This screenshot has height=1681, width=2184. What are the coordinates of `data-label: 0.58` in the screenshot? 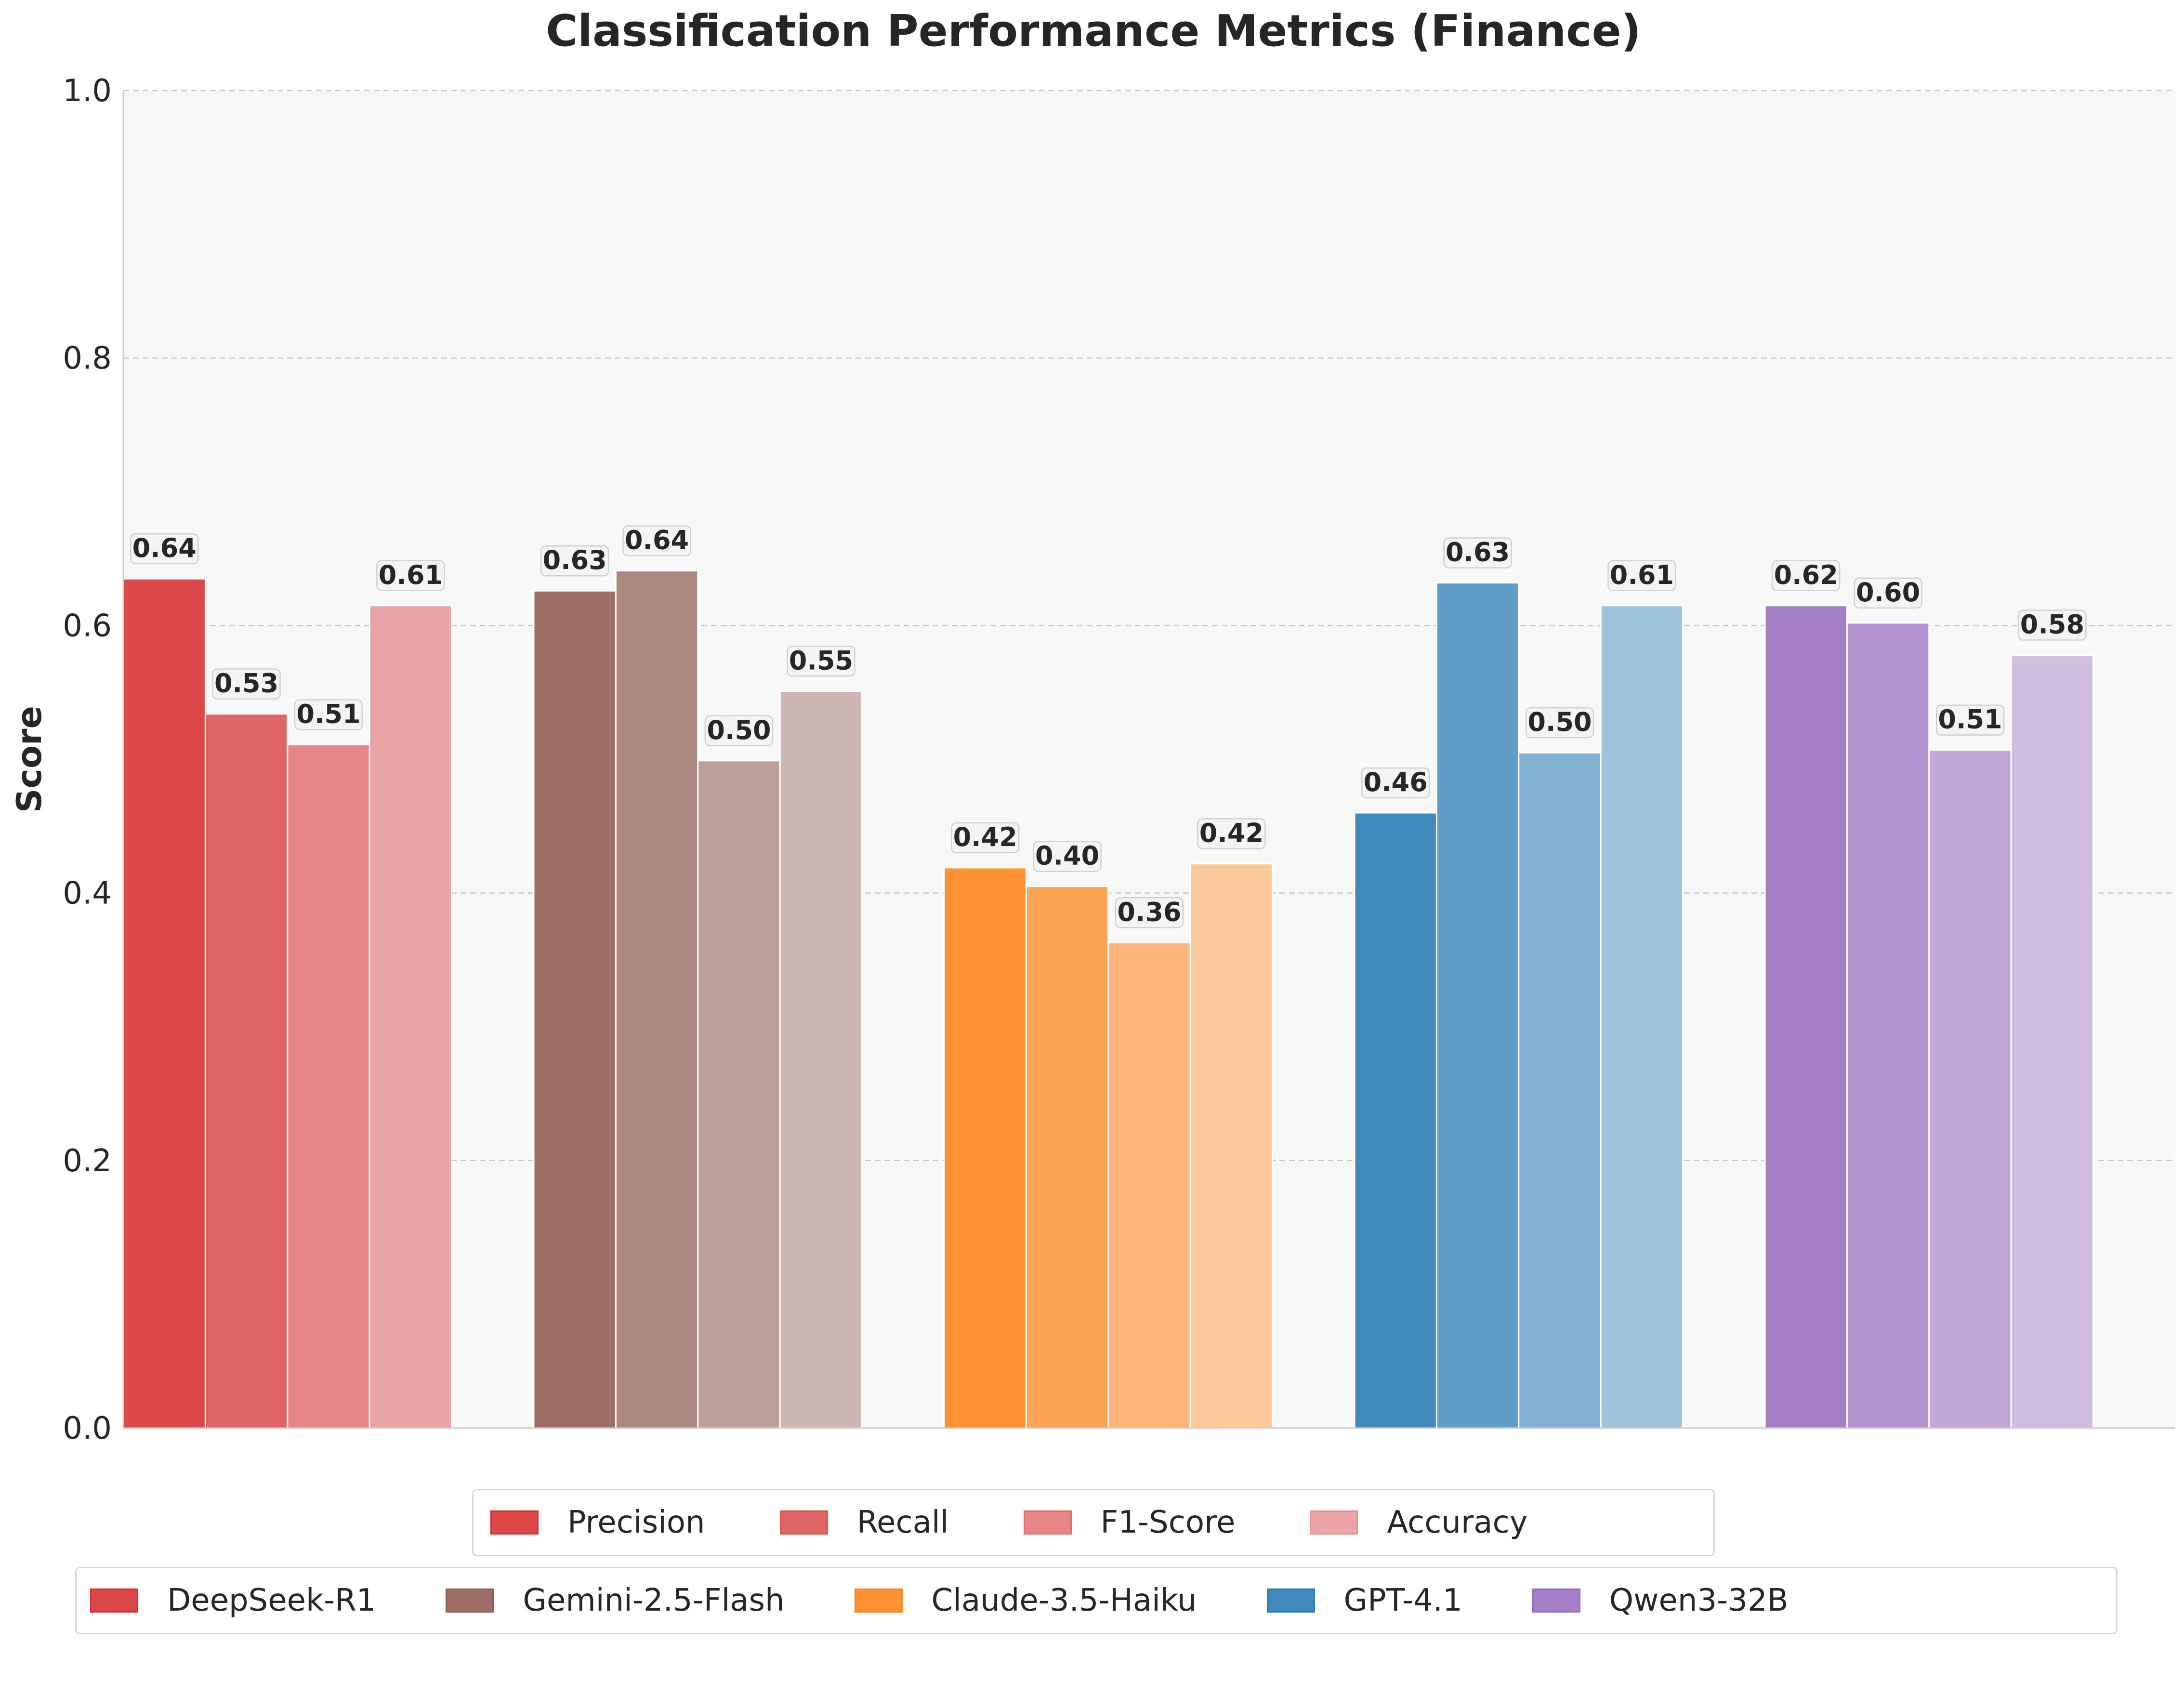 It's located at (2052, 625).